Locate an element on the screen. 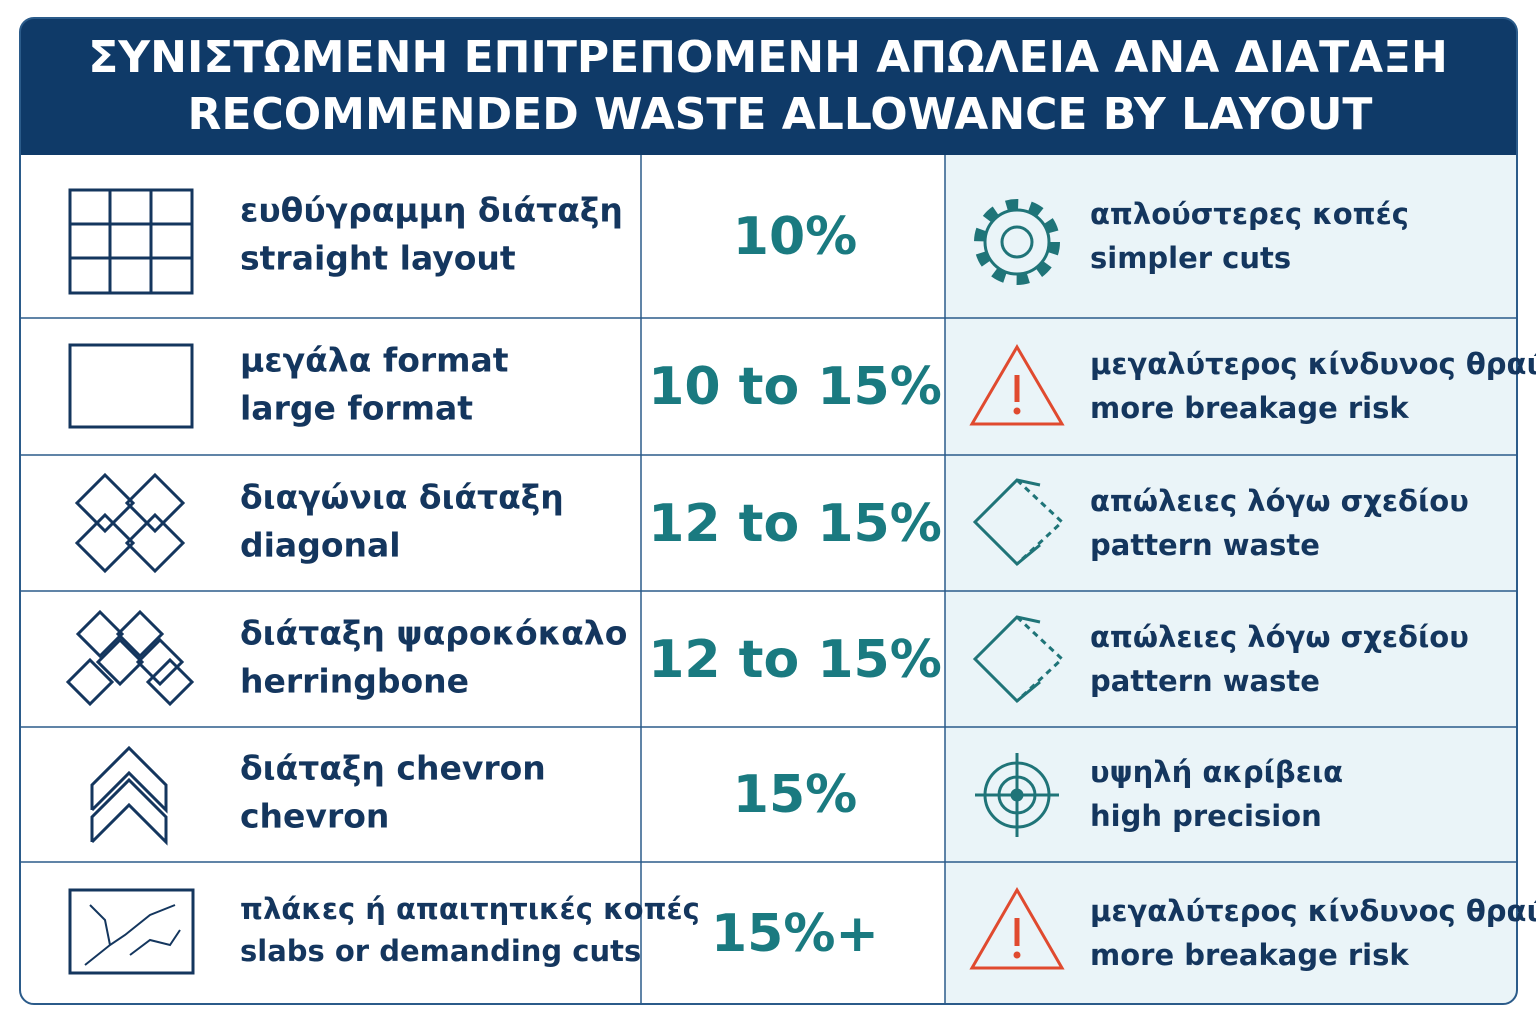 The width and height of the screenshot is (1536, 1028). layout-name-en: herringbone is located at coordinates (354, 681).